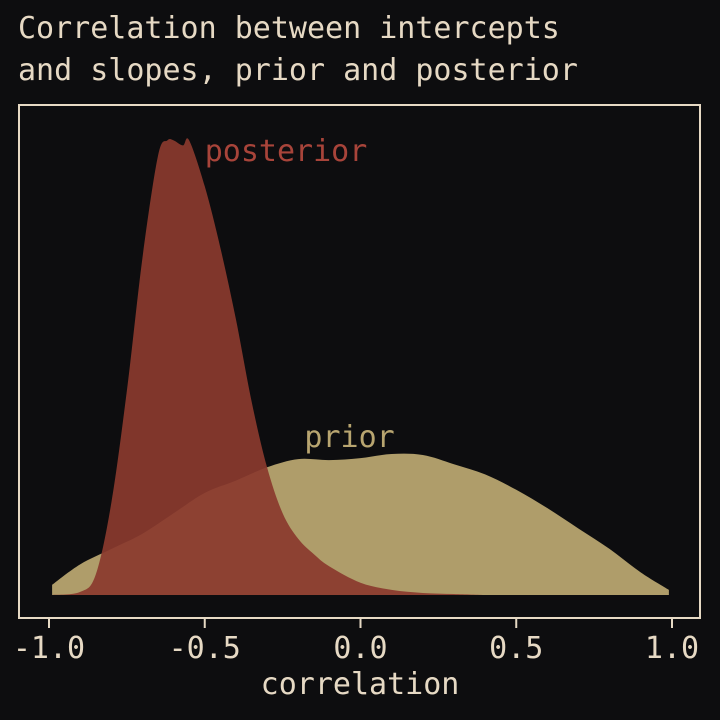 The height and width of the screenshot is (720, 720). Describe the element at coordinates (360, 648) in the screenshot. I see `x-tick-label: 0.0` at that location.